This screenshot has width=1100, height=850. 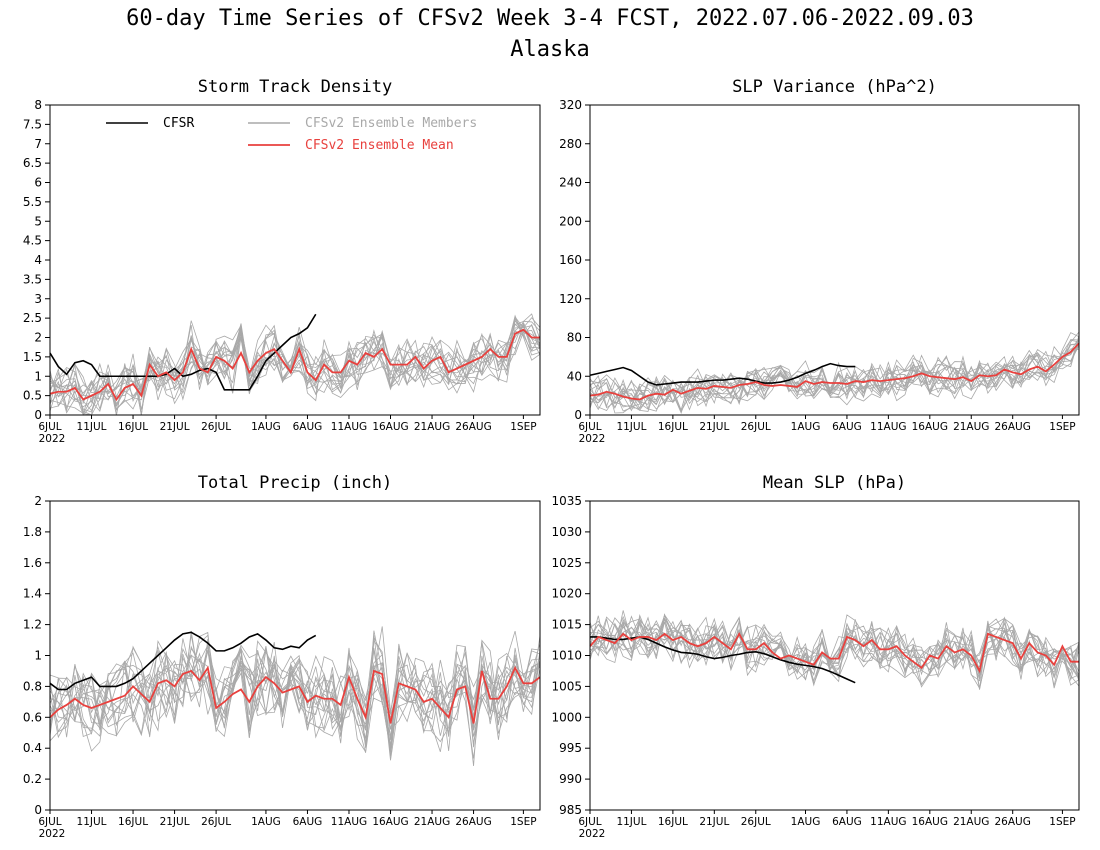 I want to click on y-tick-label: 1025, so click(x=566, y=563).